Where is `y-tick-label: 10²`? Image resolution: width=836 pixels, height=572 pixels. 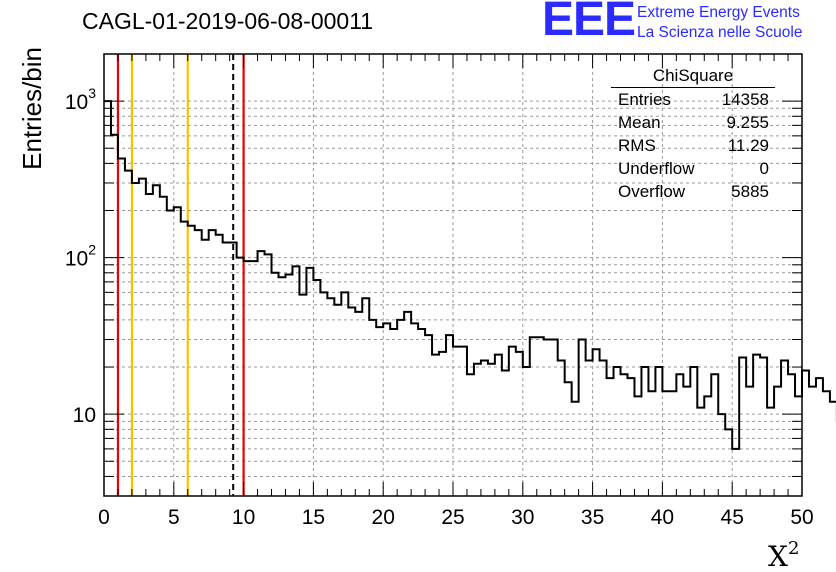 y-tick-label: 10² is located at coordinates (80, 256).